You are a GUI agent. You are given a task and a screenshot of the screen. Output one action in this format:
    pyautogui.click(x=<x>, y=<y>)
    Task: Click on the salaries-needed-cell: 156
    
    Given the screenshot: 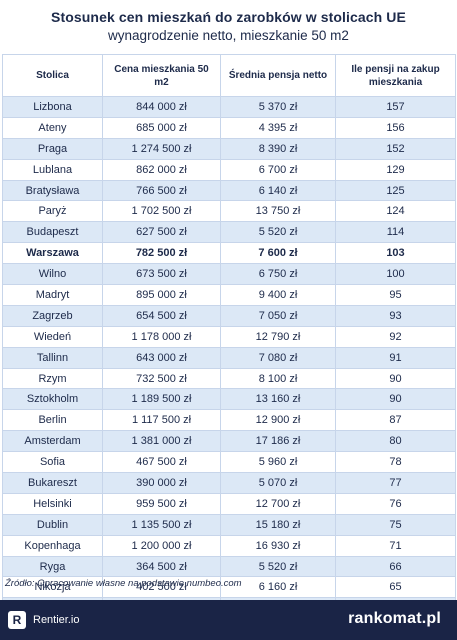 What is the action you would take?
    pyautogui.click(x=395, y=127)
    